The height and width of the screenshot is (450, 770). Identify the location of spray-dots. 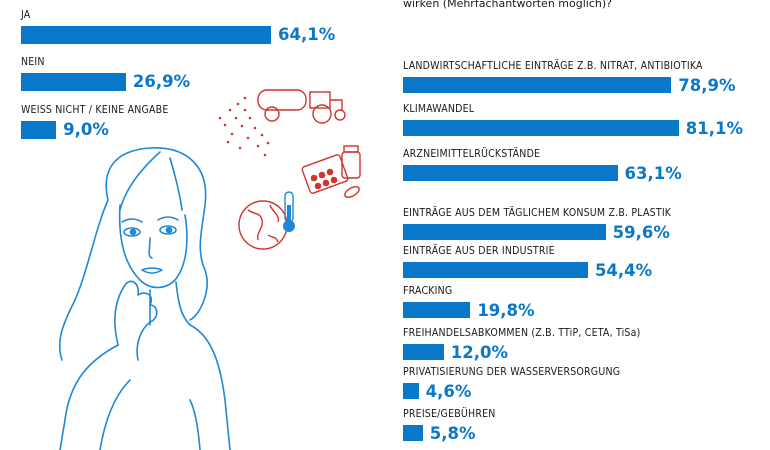
(244, 126).